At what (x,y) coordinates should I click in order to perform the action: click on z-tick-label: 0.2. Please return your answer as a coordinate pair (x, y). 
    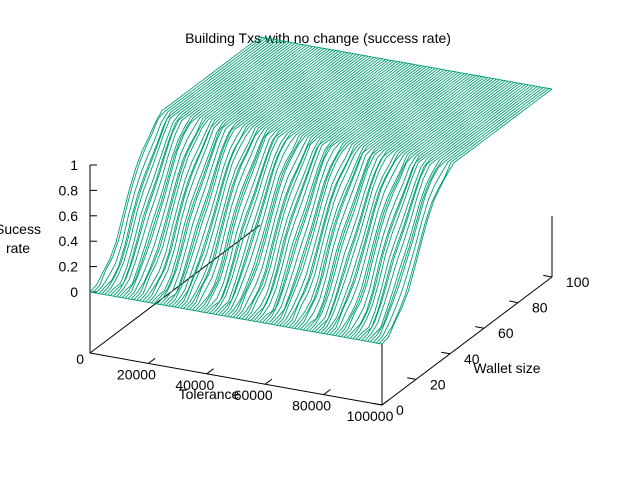
    Looking at the image, I should click on (69, 267).